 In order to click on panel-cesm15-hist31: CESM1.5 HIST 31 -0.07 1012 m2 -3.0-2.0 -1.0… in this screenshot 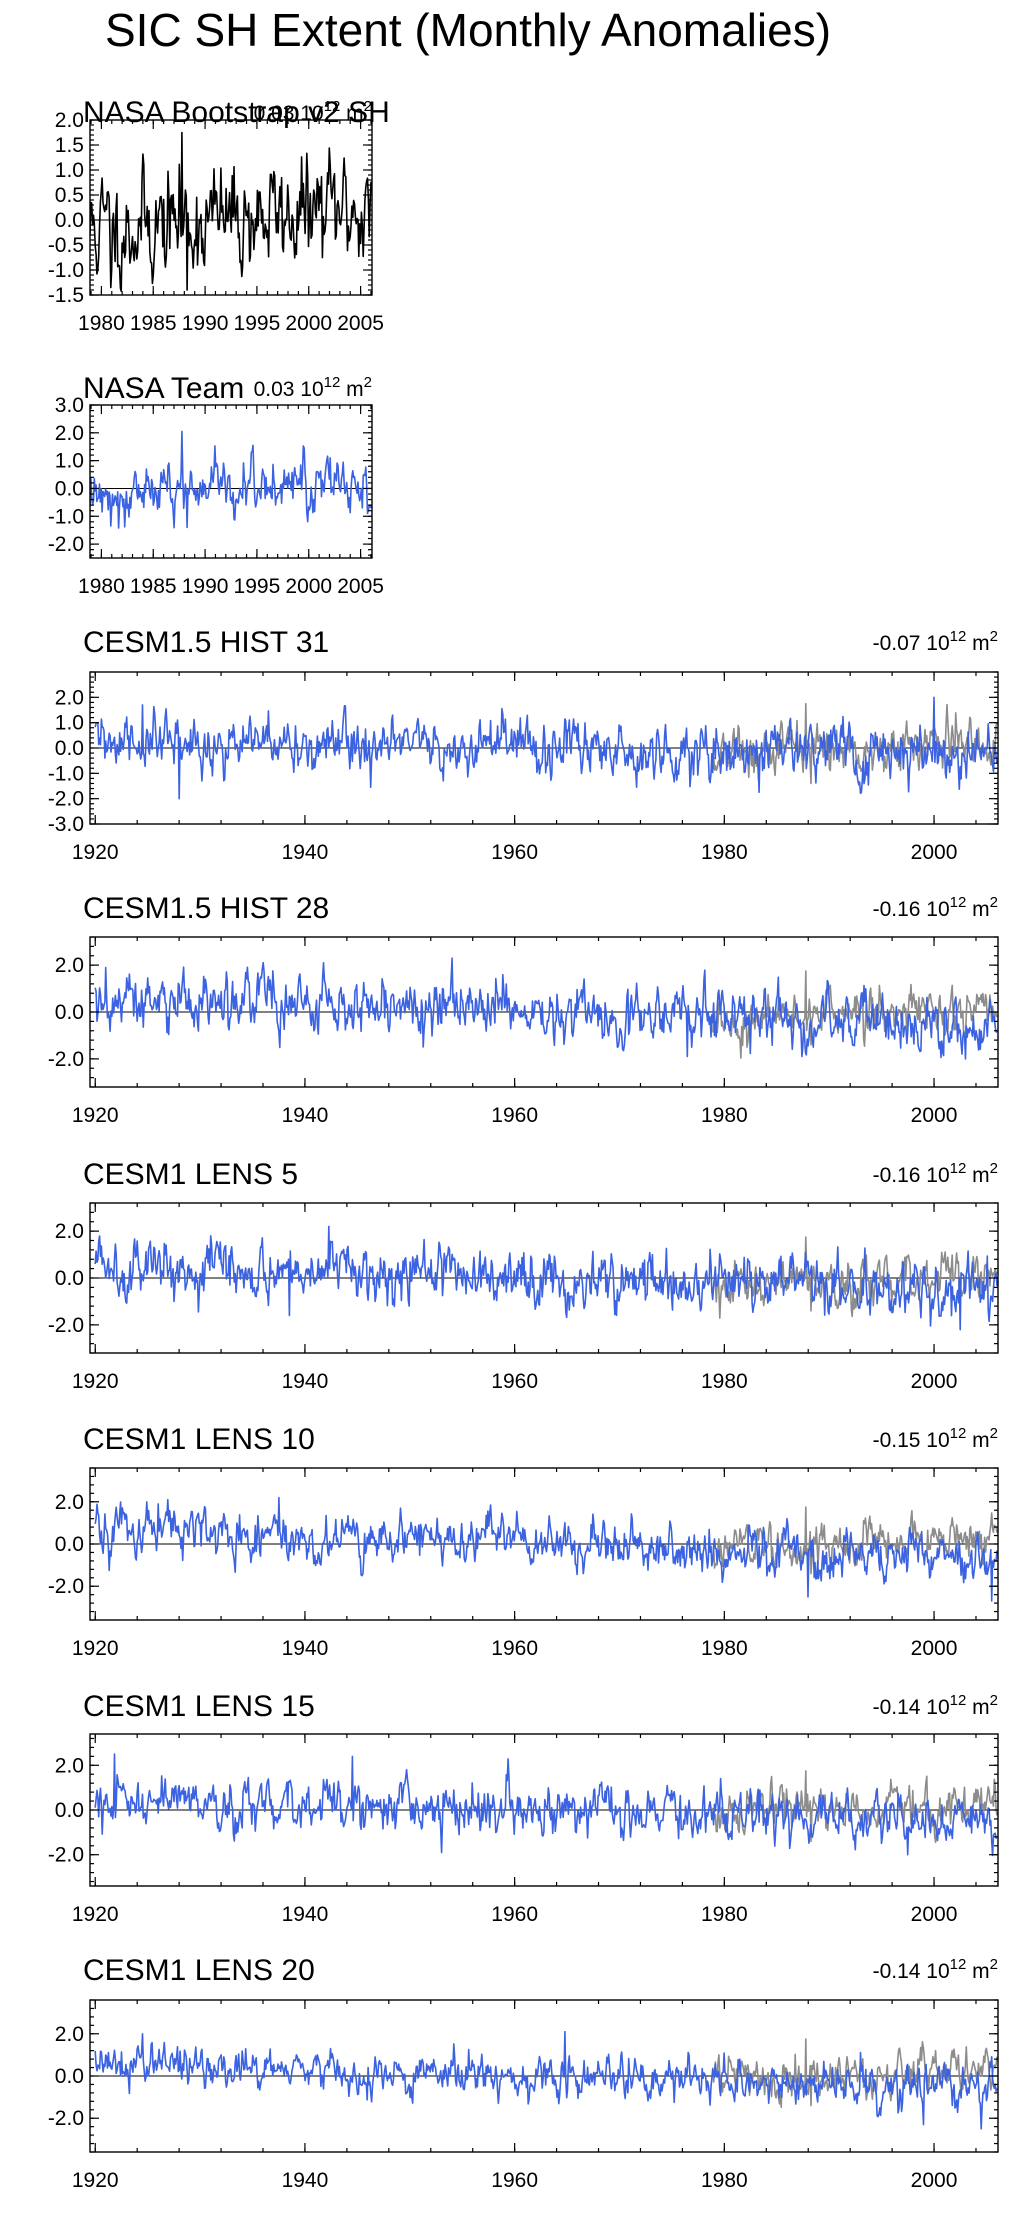, I will do `click(523, 745)`.